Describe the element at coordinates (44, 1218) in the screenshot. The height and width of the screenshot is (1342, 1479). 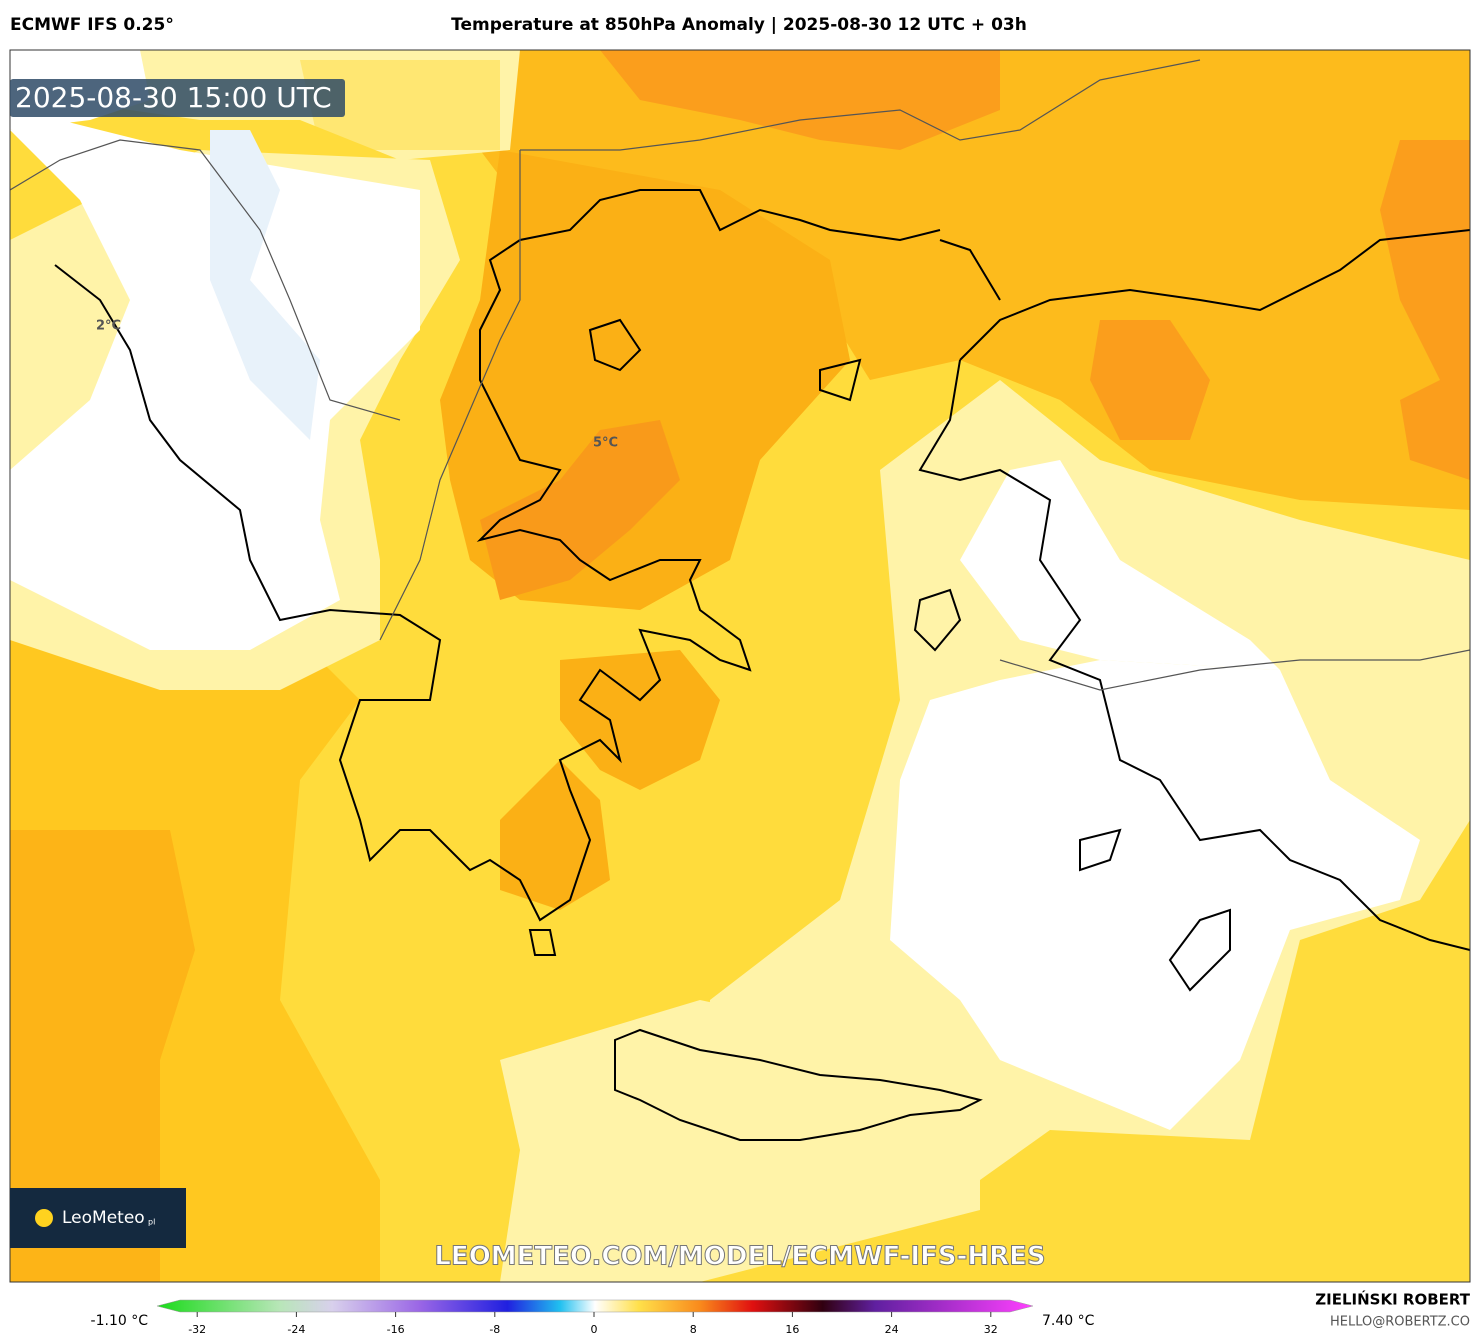
I see `logo-sun` at that location.